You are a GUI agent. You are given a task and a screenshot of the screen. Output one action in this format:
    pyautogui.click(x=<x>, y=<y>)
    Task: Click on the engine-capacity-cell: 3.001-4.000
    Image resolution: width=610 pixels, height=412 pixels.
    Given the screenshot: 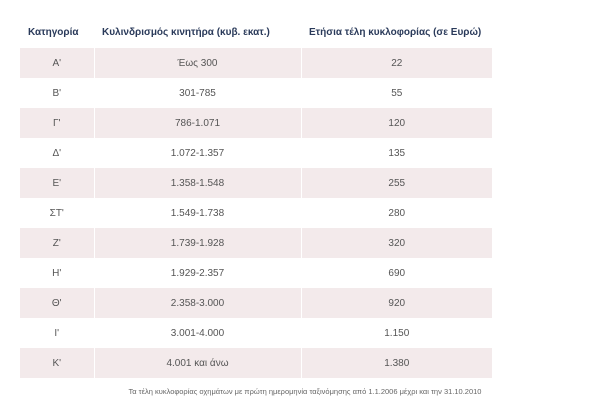 What is the action you would take?
    pyautogui.click(x=197, y=333)
    